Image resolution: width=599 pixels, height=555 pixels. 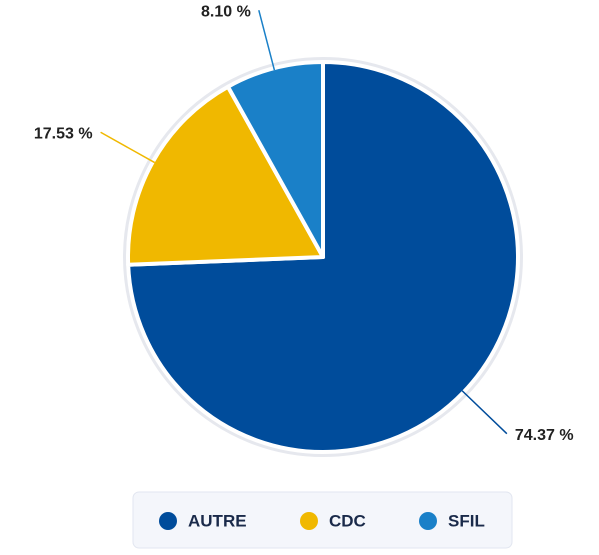 What do you see at coordinates (217, 520) in the screenshot?
I see `legend-label: AUTRE` at bounding box center [217, 520].